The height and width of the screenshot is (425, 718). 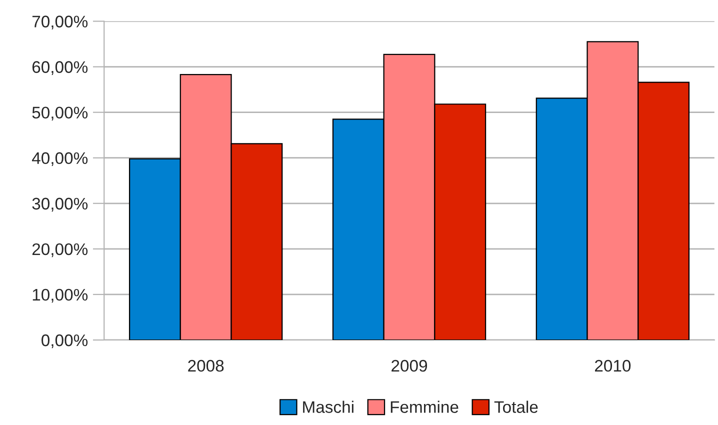 What do you see at coordinates (60, 68) in the screenshot?
I see `y-tick-label: 60,00%` at bounding box center [60, 68].